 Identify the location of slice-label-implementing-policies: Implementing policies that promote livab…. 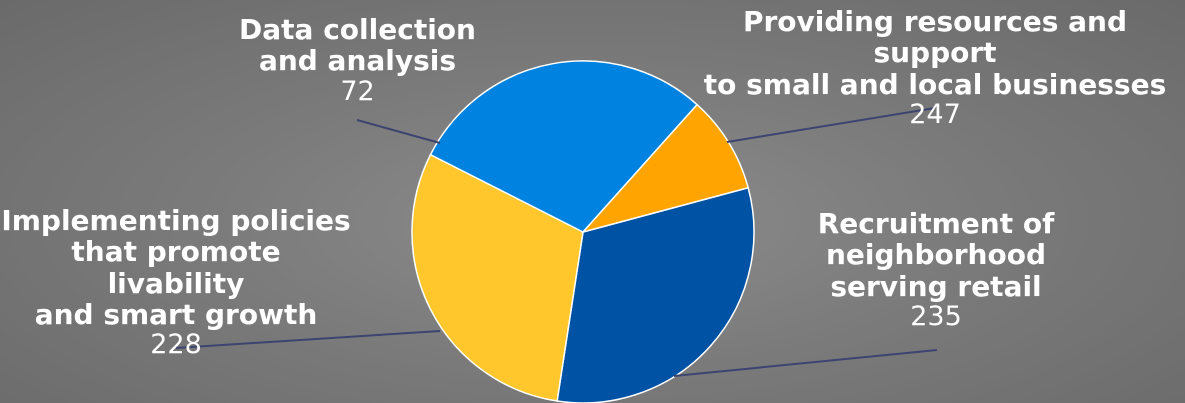
(176, 283).